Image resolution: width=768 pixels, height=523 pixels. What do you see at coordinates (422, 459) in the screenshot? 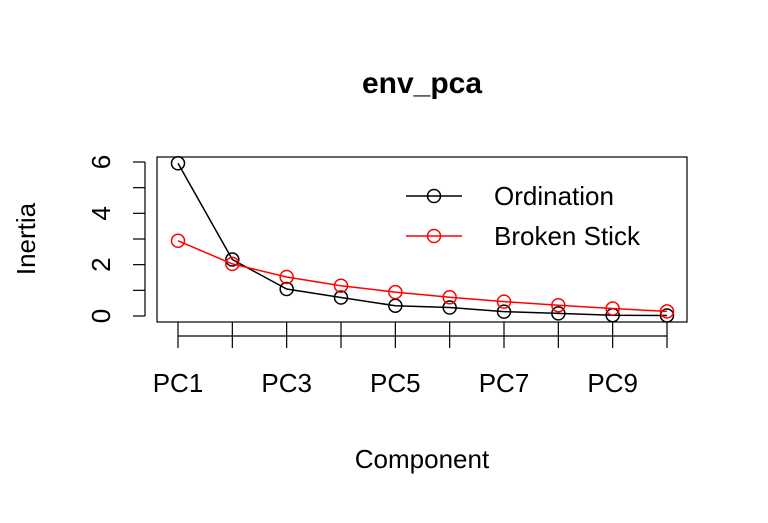
I see `x-axis-label: Component` at bounding box center [422, 459].